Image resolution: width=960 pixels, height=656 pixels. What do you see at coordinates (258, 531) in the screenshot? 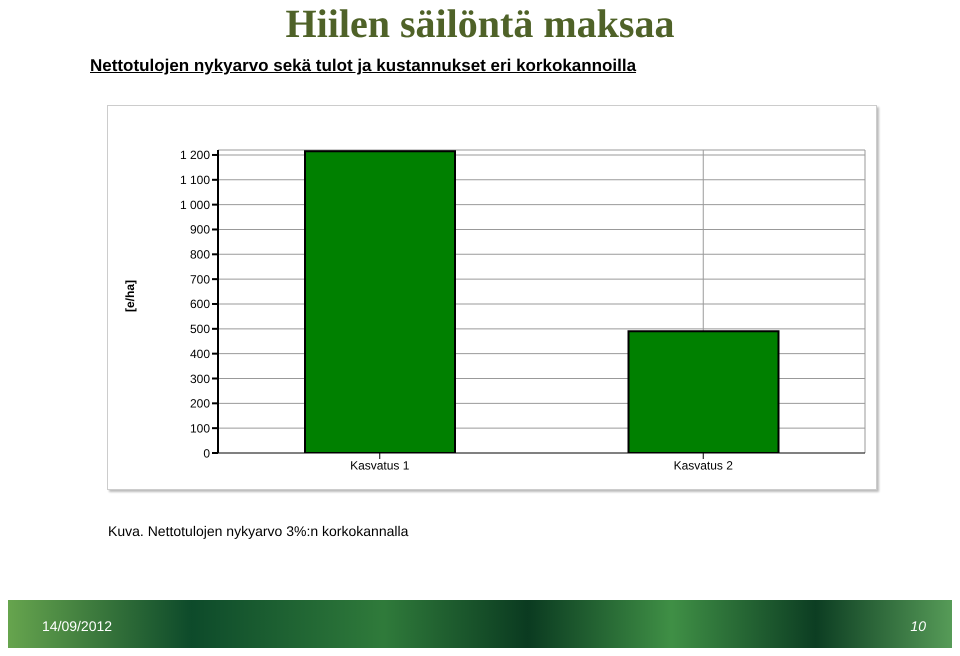
I see `text: Kuva. Nettotulojen nykyarvo 3%:n korkokannalla` at bounding box center [258, 531].